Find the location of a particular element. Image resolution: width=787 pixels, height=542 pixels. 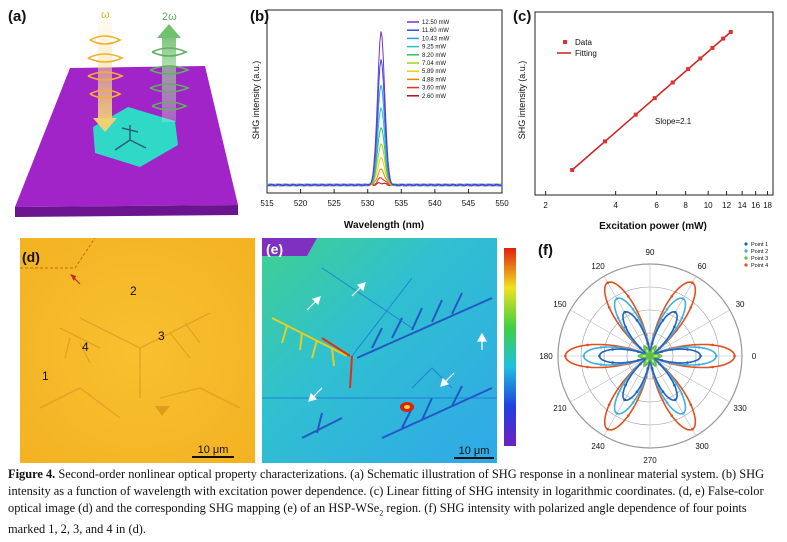

panel-e-label: (e) is located at coordinates (274, 249).